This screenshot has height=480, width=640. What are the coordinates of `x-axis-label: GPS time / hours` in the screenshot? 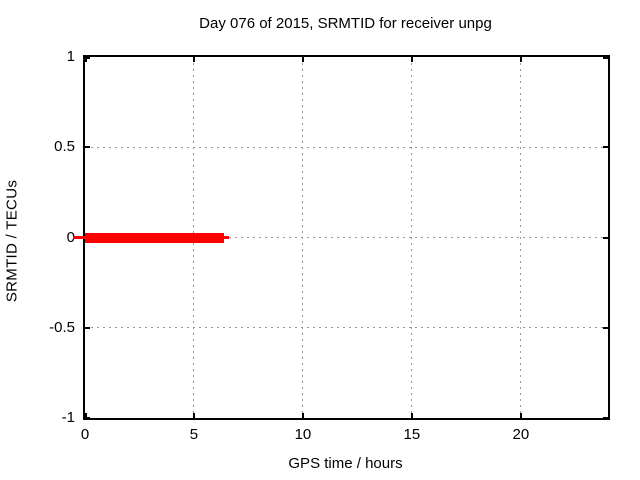 It's located at (345, 463).